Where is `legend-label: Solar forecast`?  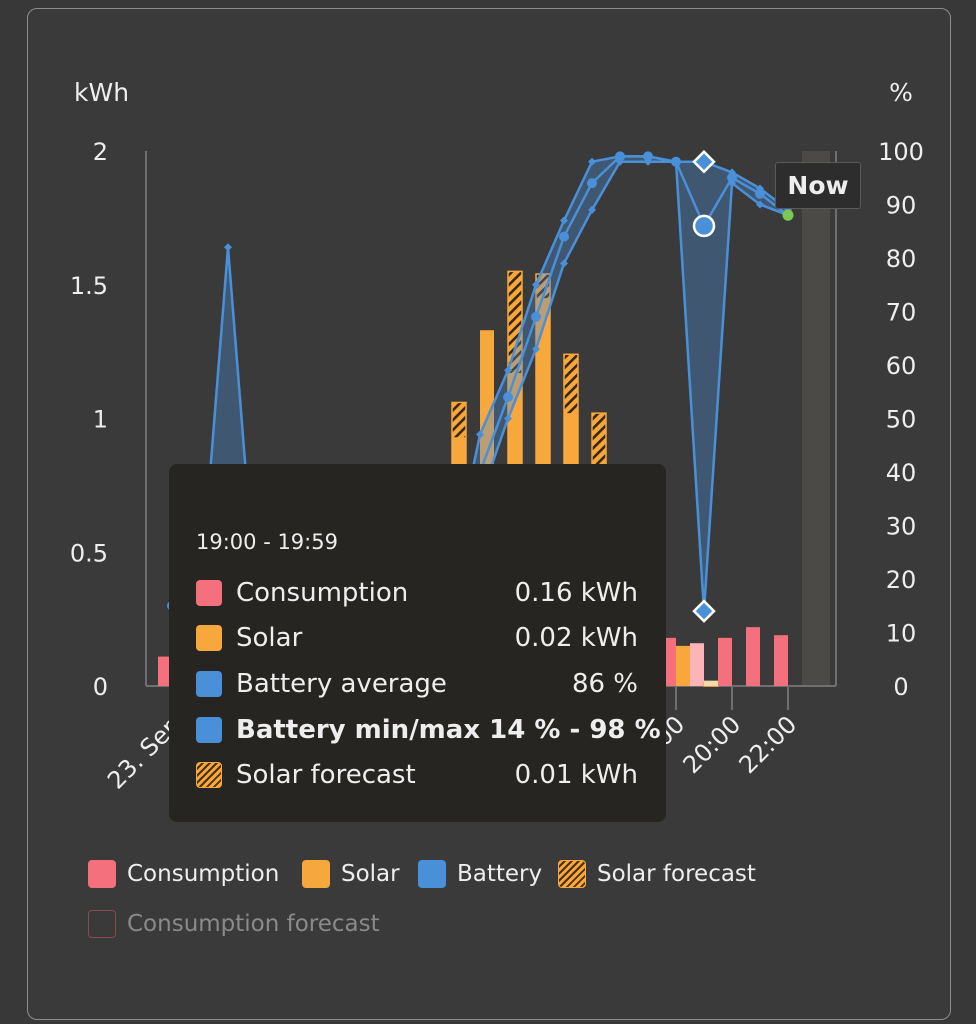 legend-label: Solar forecast is located at coordinates (676, 874).